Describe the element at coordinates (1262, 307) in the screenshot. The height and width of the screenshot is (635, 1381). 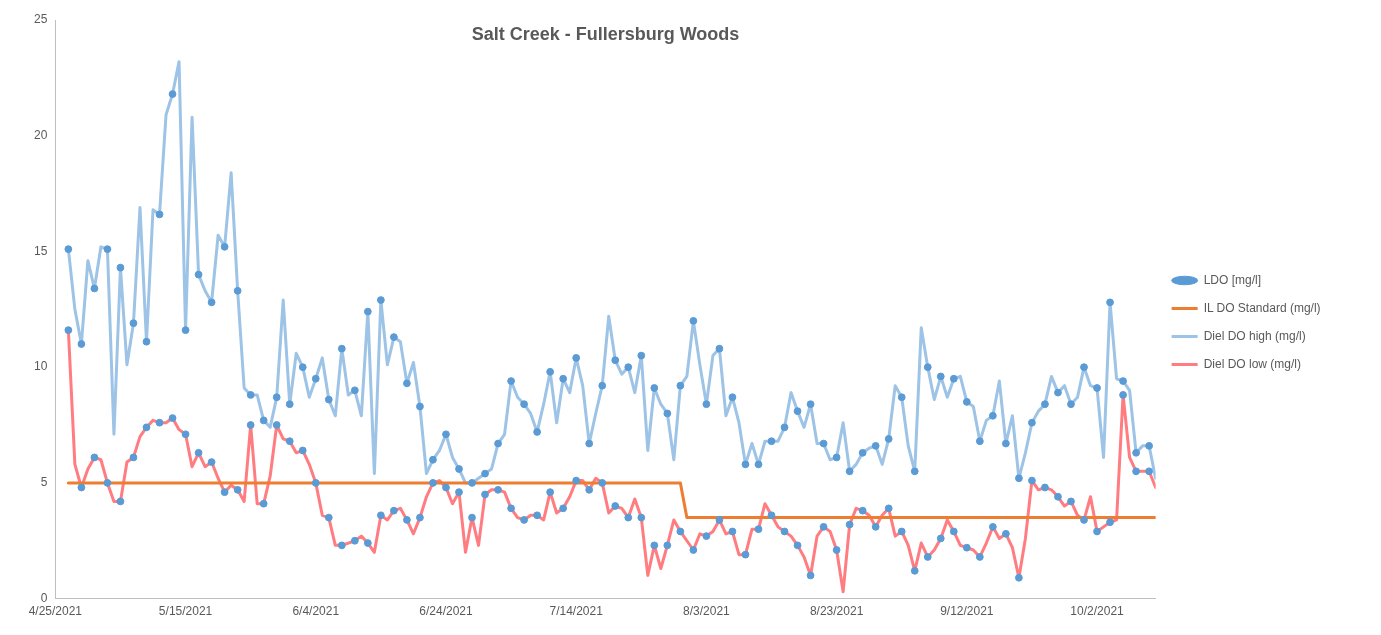
I see `legend-label: IL DO Standard (mg/l)` at that location.